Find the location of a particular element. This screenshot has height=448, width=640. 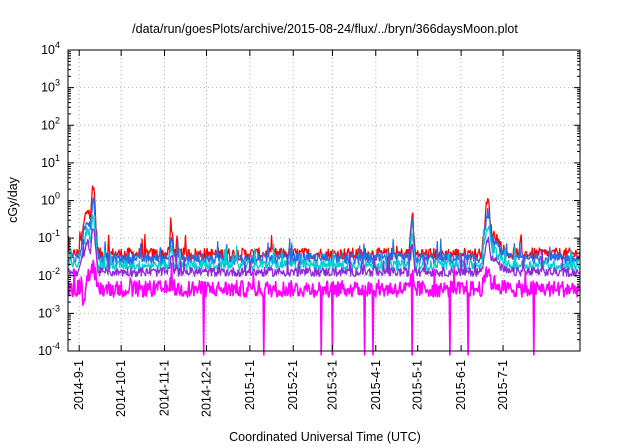

y-axis-label: cGy/day is located at coordinates (13, 199).